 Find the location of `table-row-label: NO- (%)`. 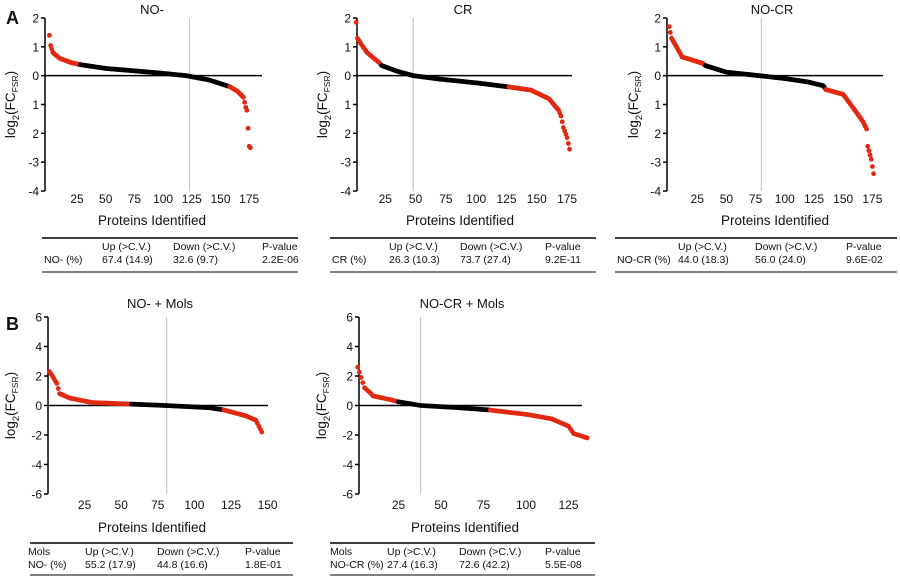

table-row-label: NO- (%) is located at coordinates (63, 260).